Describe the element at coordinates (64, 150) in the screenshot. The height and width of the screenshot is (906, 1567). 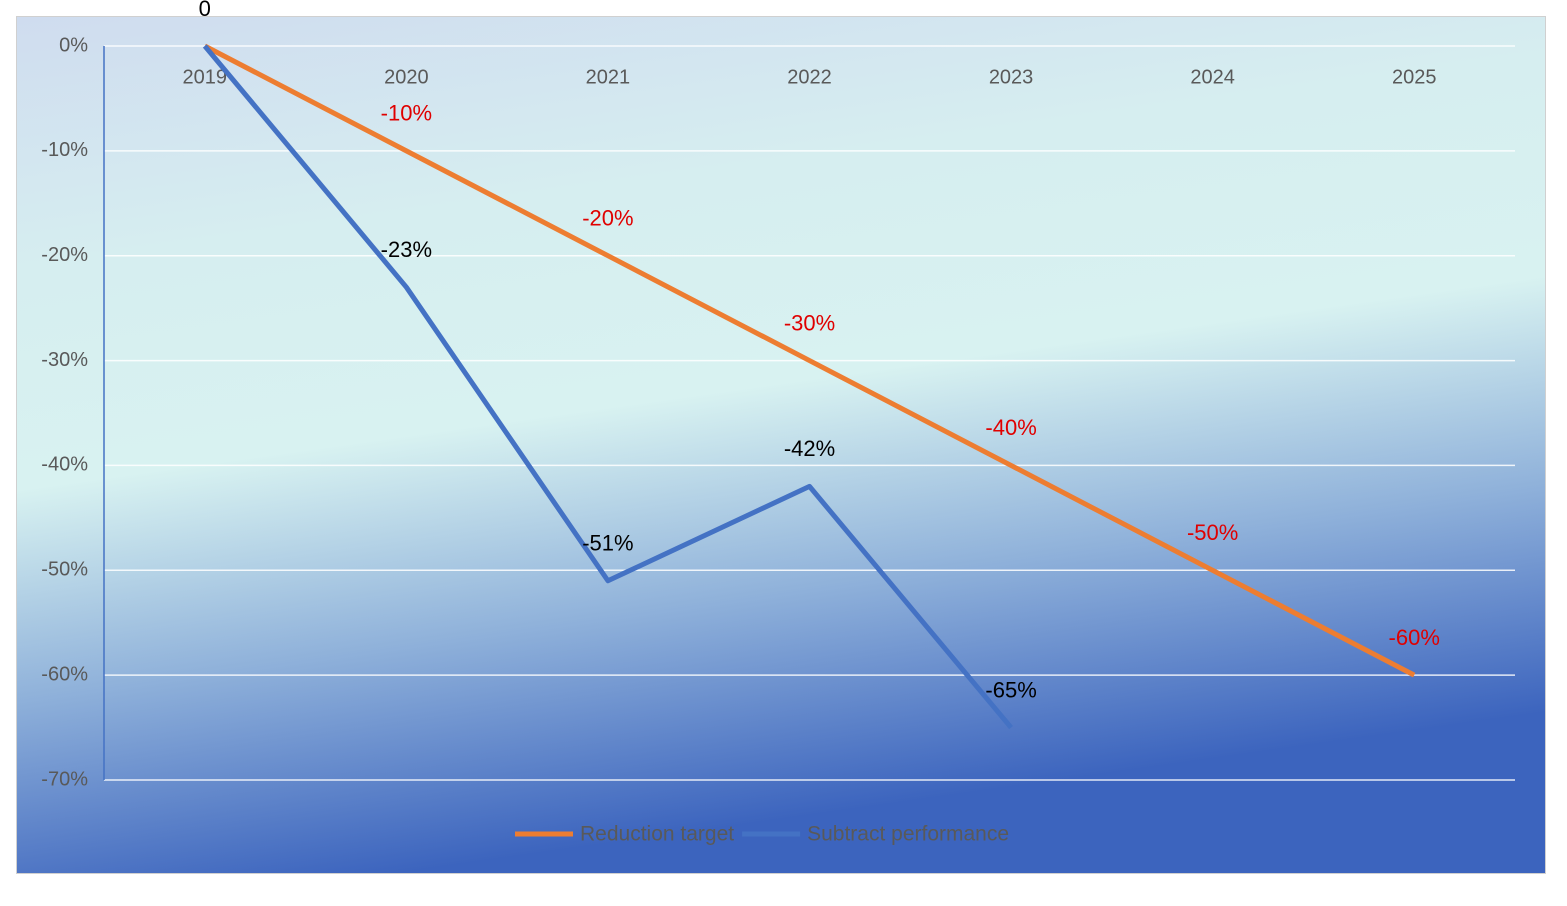
I see `y-tick-label: -10%` at that location.